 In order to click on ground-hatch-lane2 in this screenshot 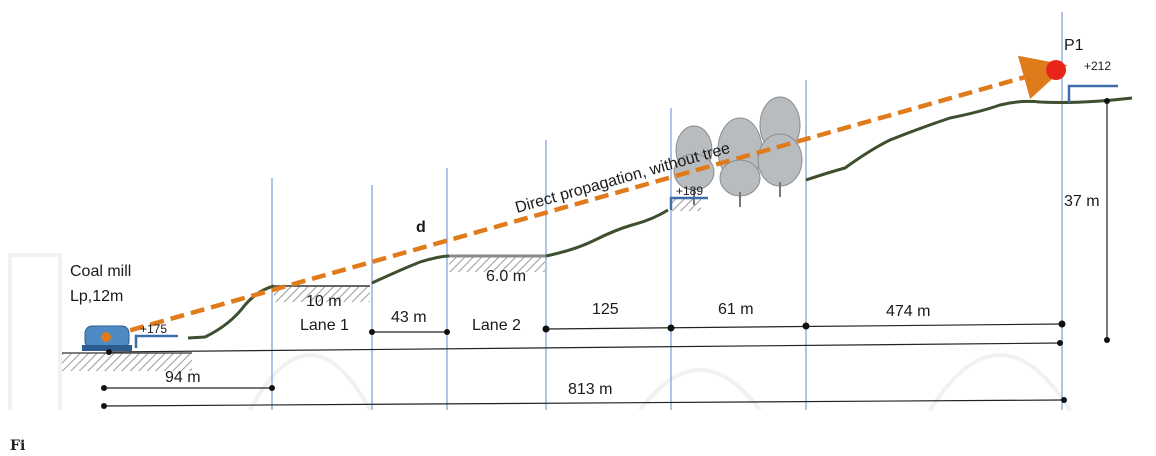, I will do `click(497, 264)`.